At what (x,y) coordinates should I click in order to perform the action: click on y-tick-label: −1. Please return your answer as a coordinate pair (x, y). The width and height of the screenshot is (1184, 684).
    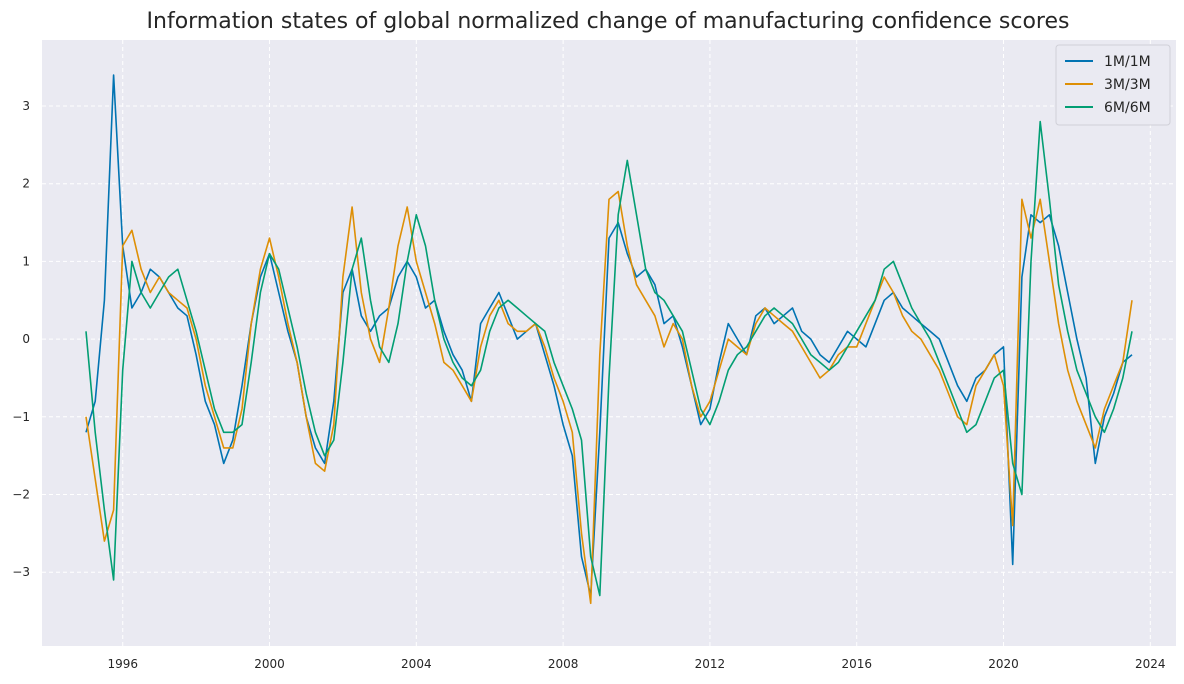
    Looking at the image, I should click on (21, 417).